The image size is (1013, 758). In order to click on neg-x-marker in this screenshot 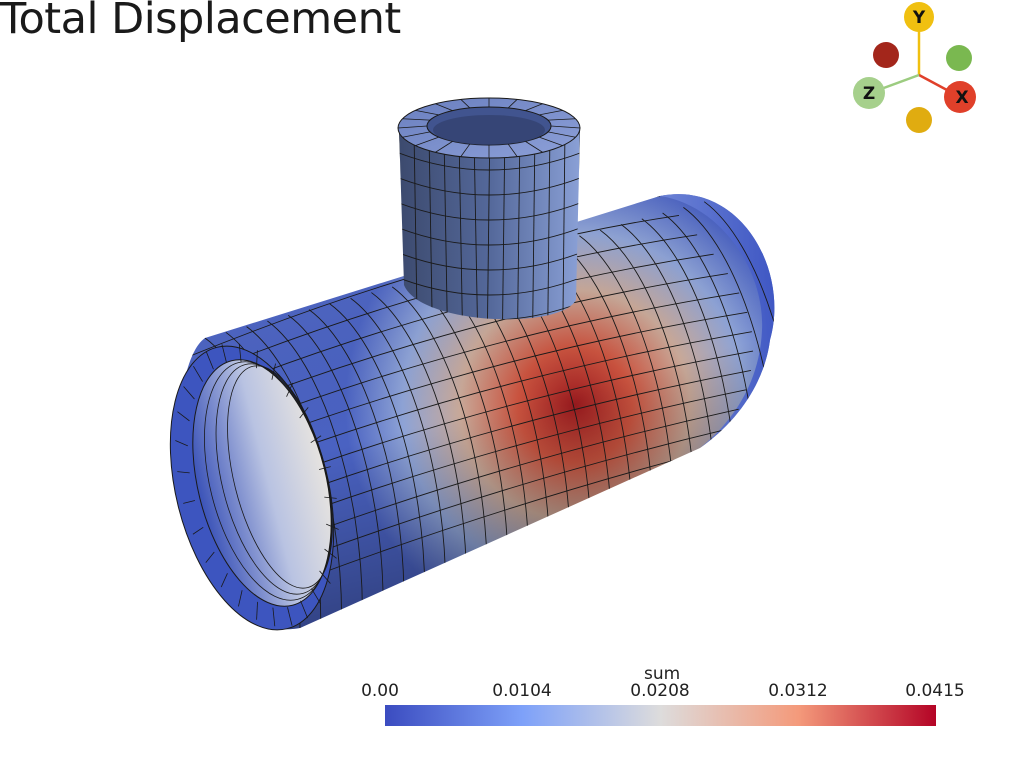, I will do `click(886, 55)`.